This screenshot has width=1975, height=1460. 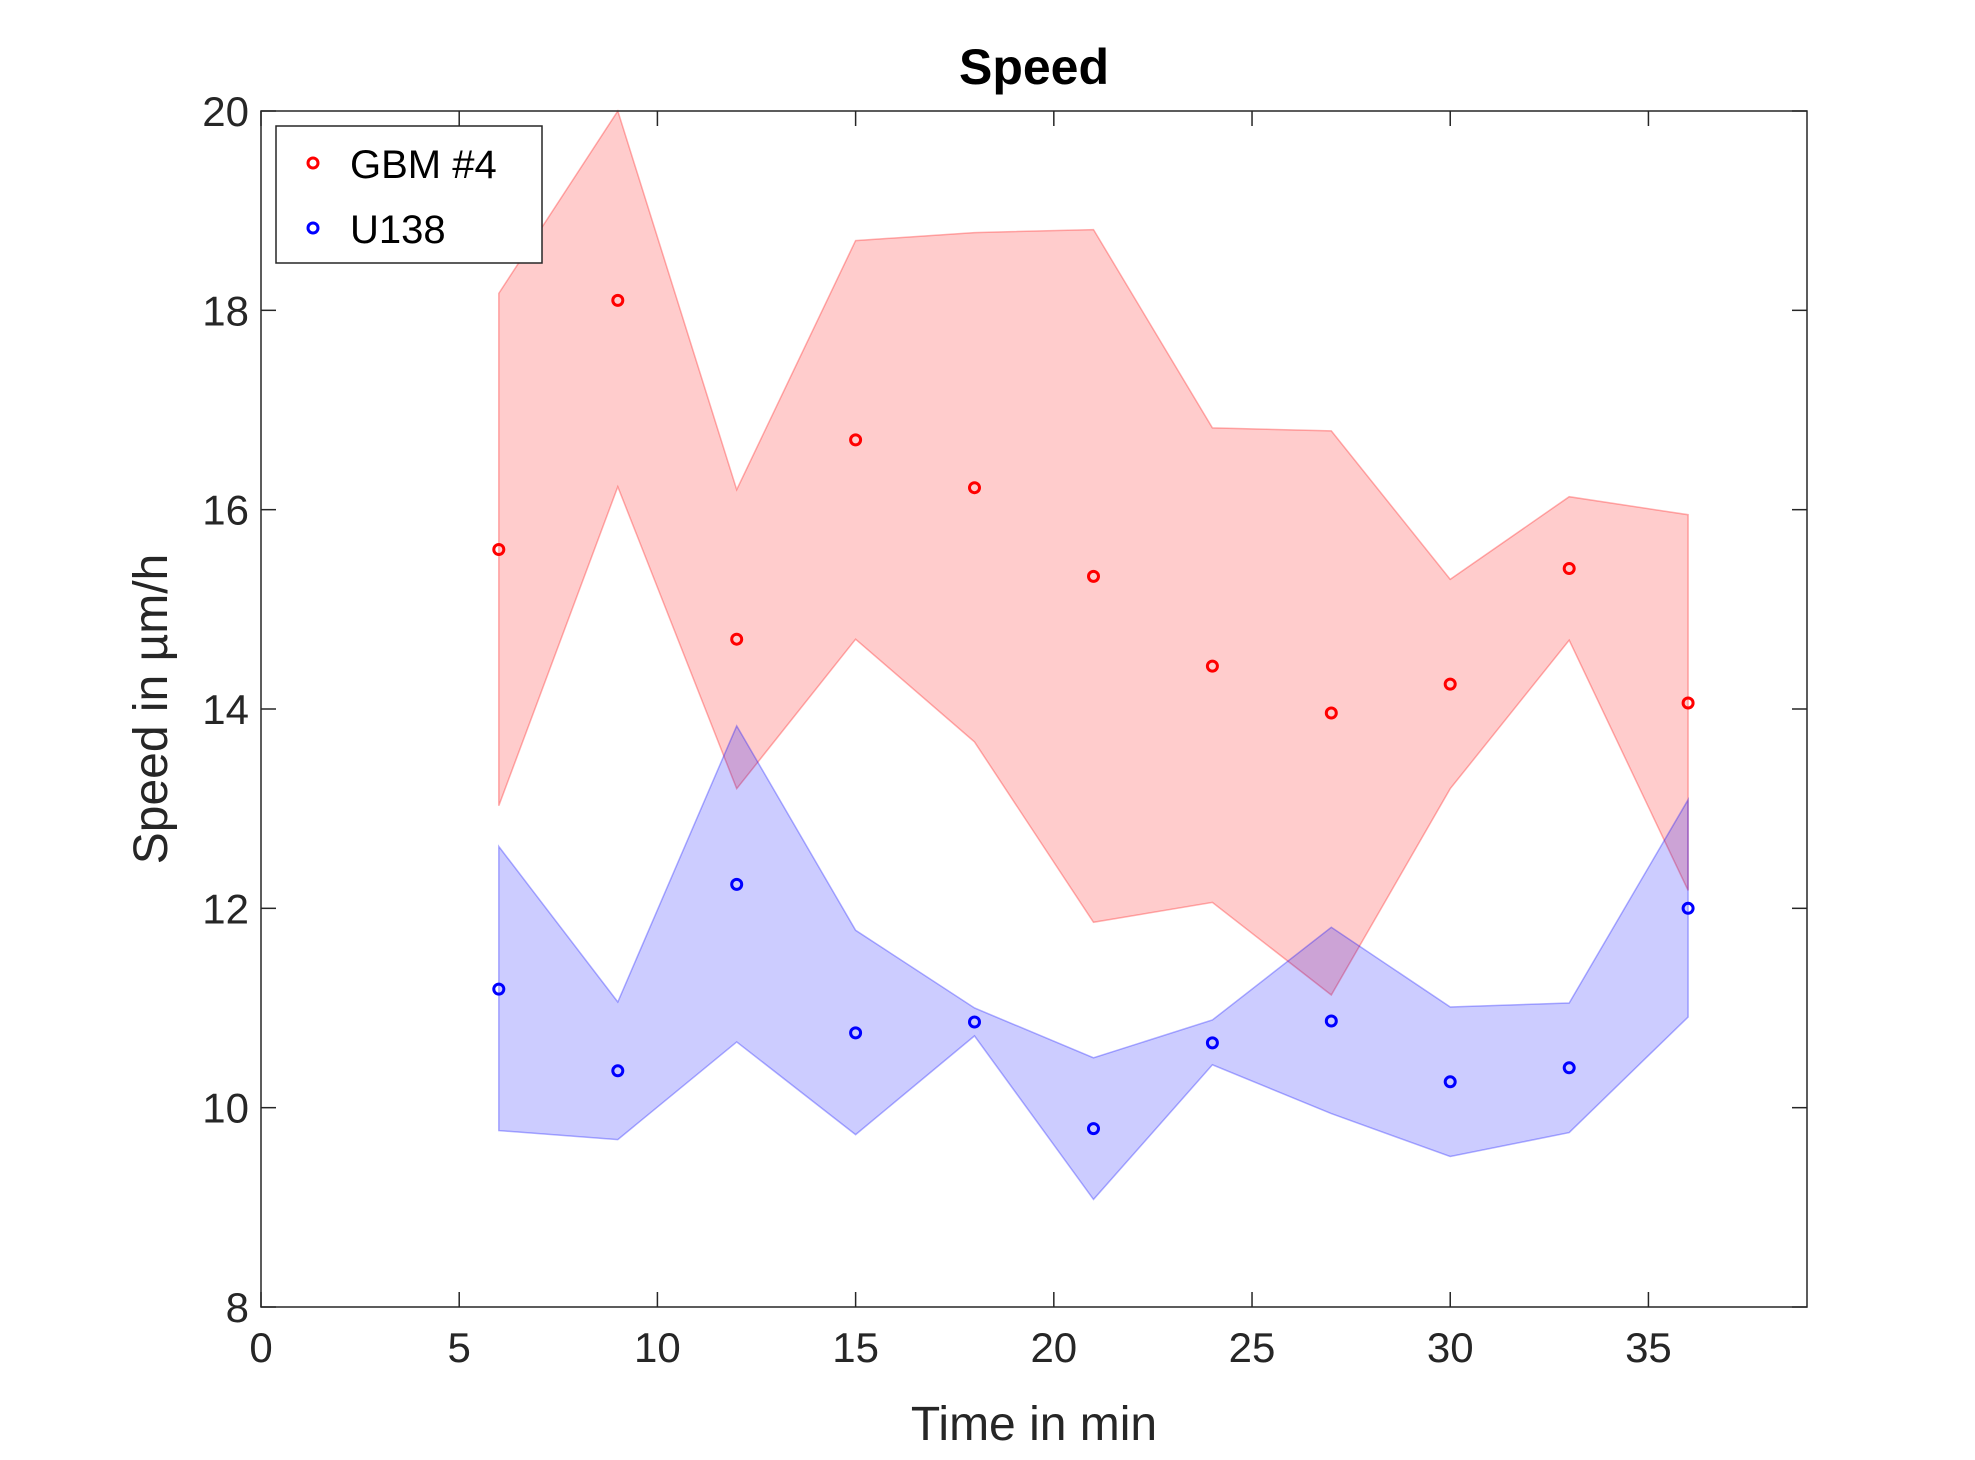 What do you see at coordinates (1450, 1347) in the screenshot?
I see `x-tick-label: 30` at bounding box center [1450, 1347].